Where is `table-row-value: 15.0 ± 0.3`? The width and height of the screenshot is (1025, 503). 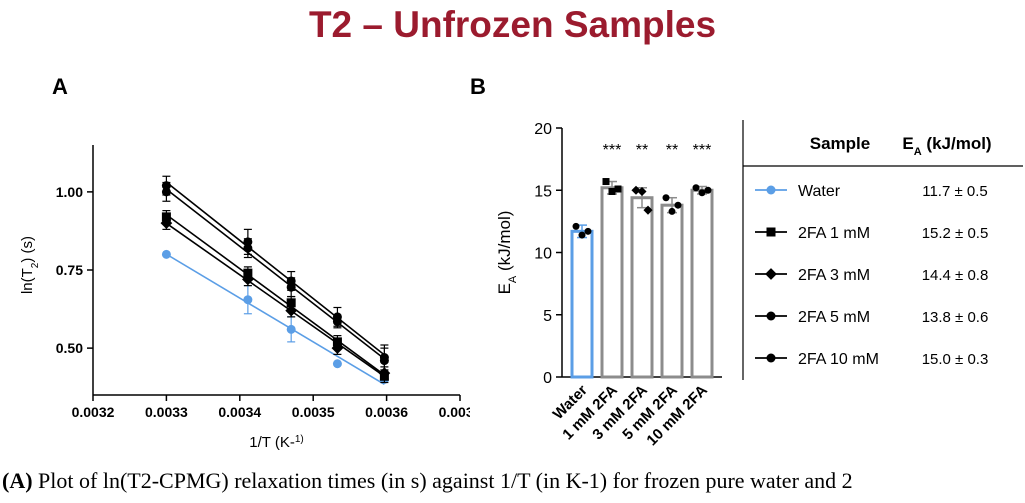
table-row-value: 15.0 ± 0.3 is located at coordinates (955, 359).